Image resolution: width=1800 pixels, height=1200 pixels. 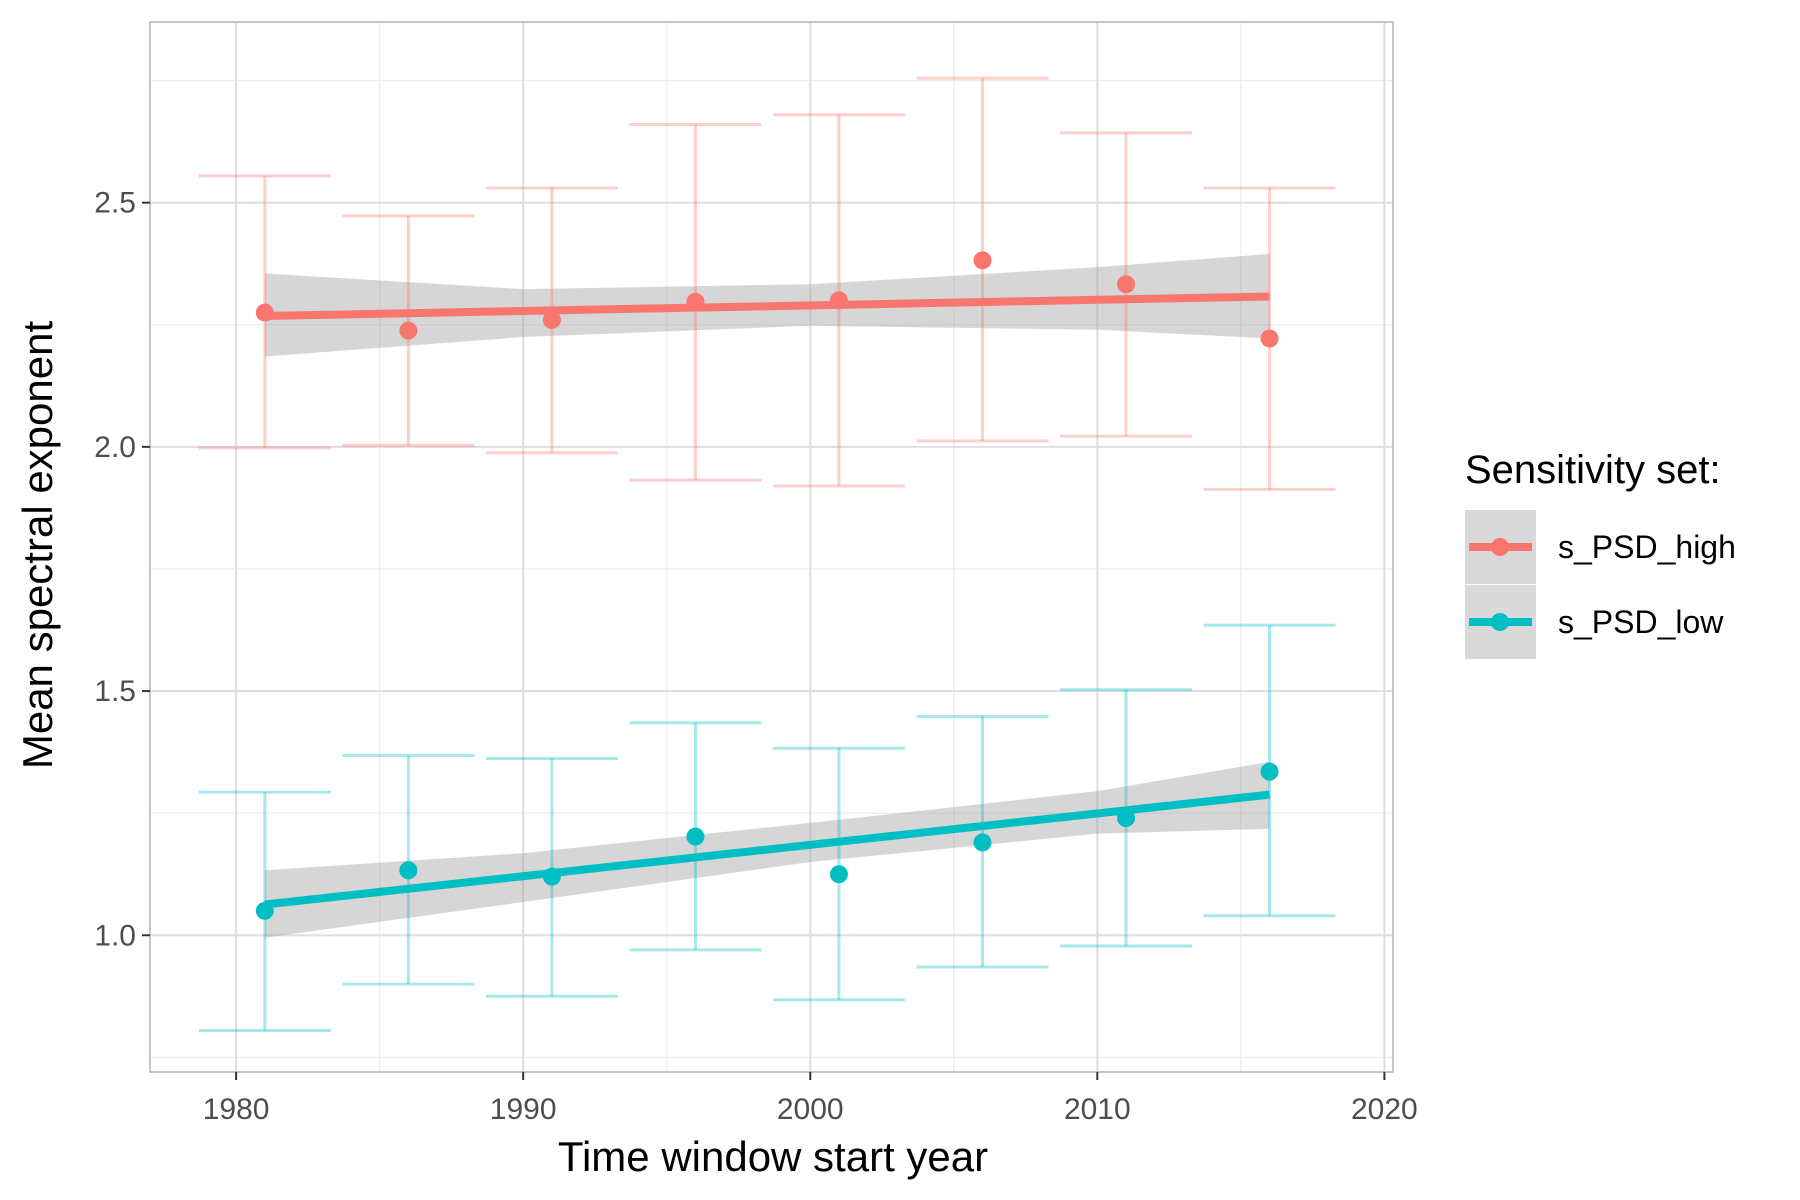 I want to click on legend: Sensitivity set: s_PSD_high s_PSD_low, so click(x=1600, y=553).